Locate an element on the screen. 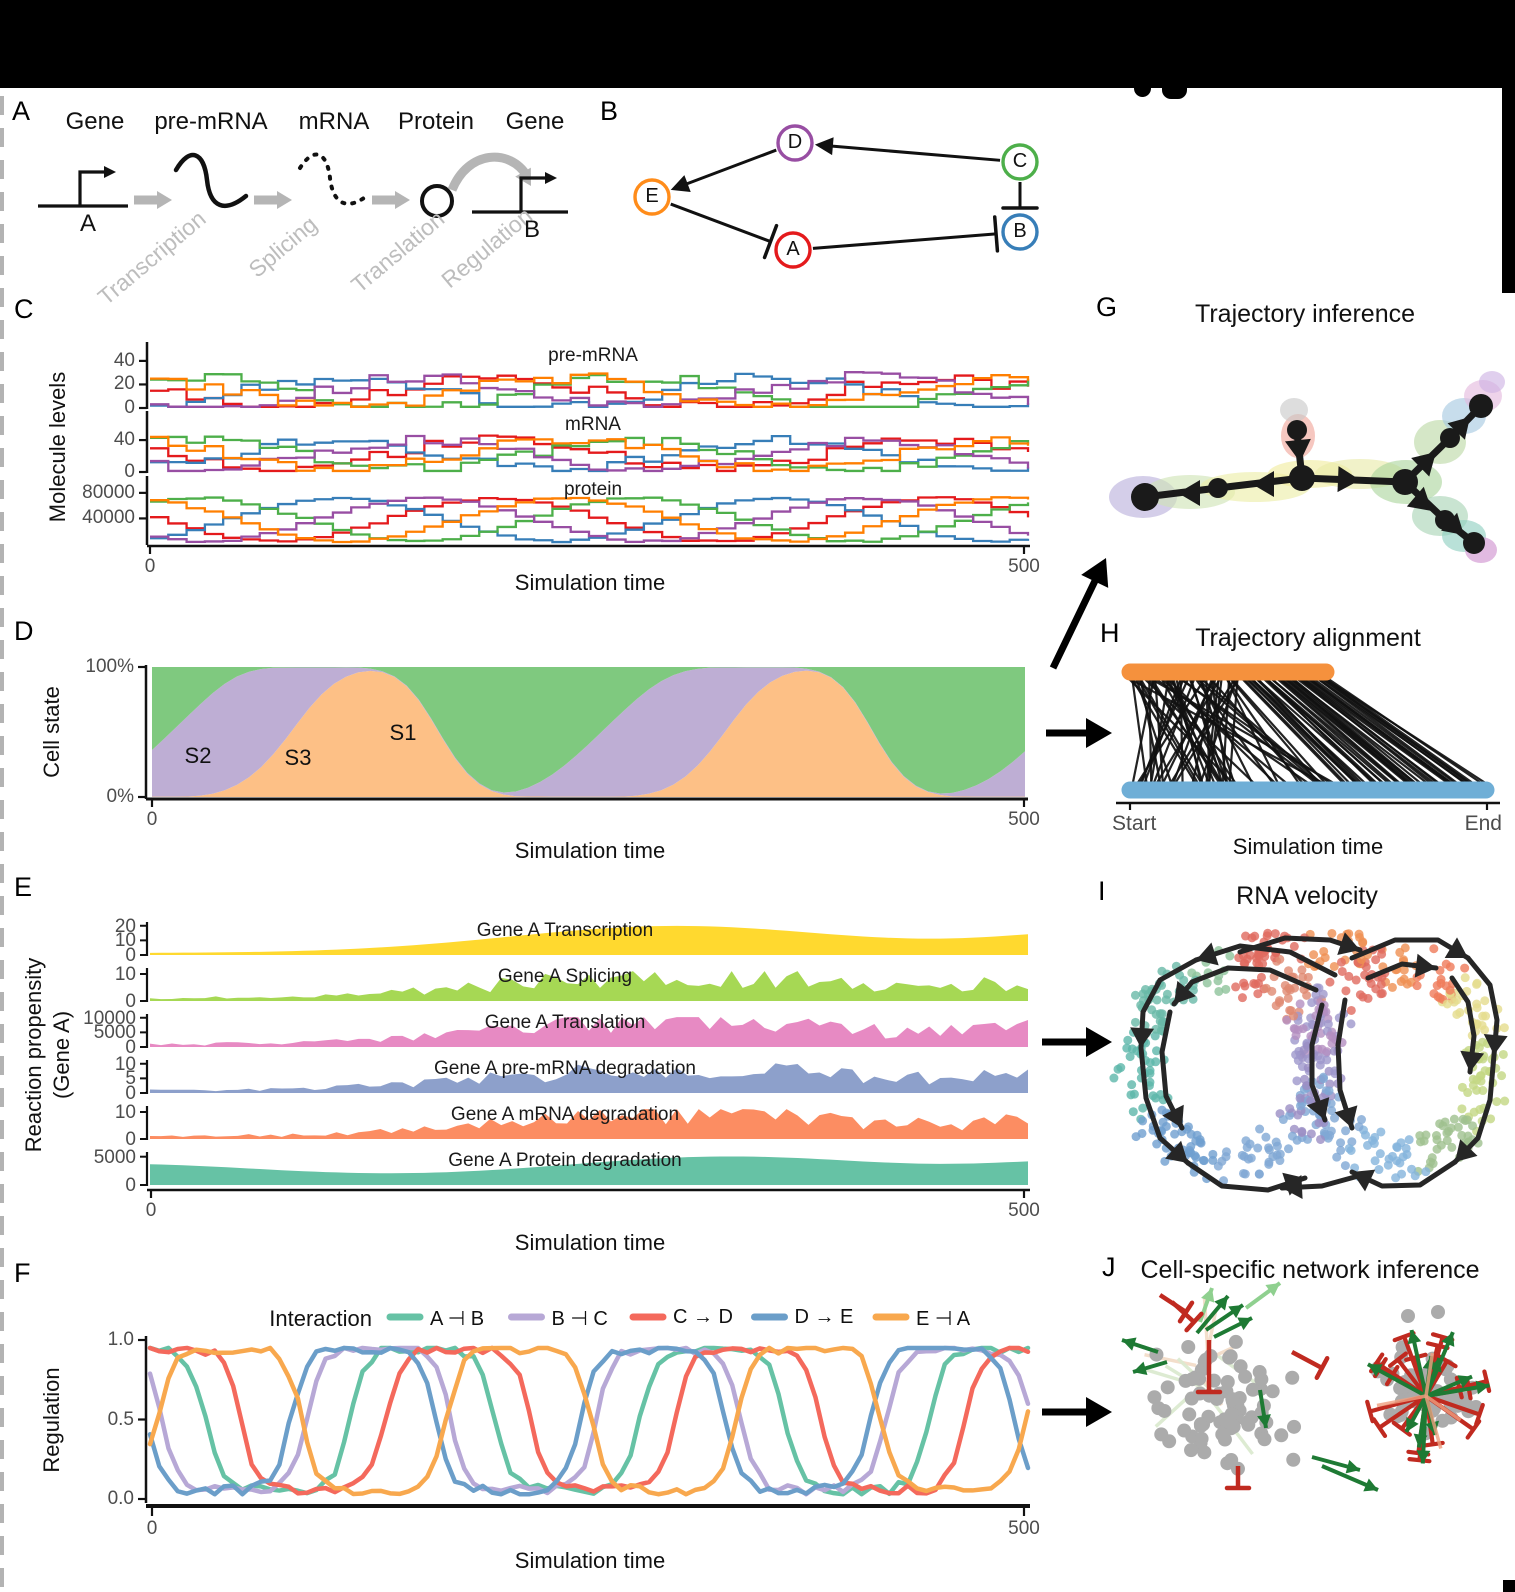 The height and width of the screenshot is (1592, 1515). c-ytick: 0 is located at coordinates (129, 407).